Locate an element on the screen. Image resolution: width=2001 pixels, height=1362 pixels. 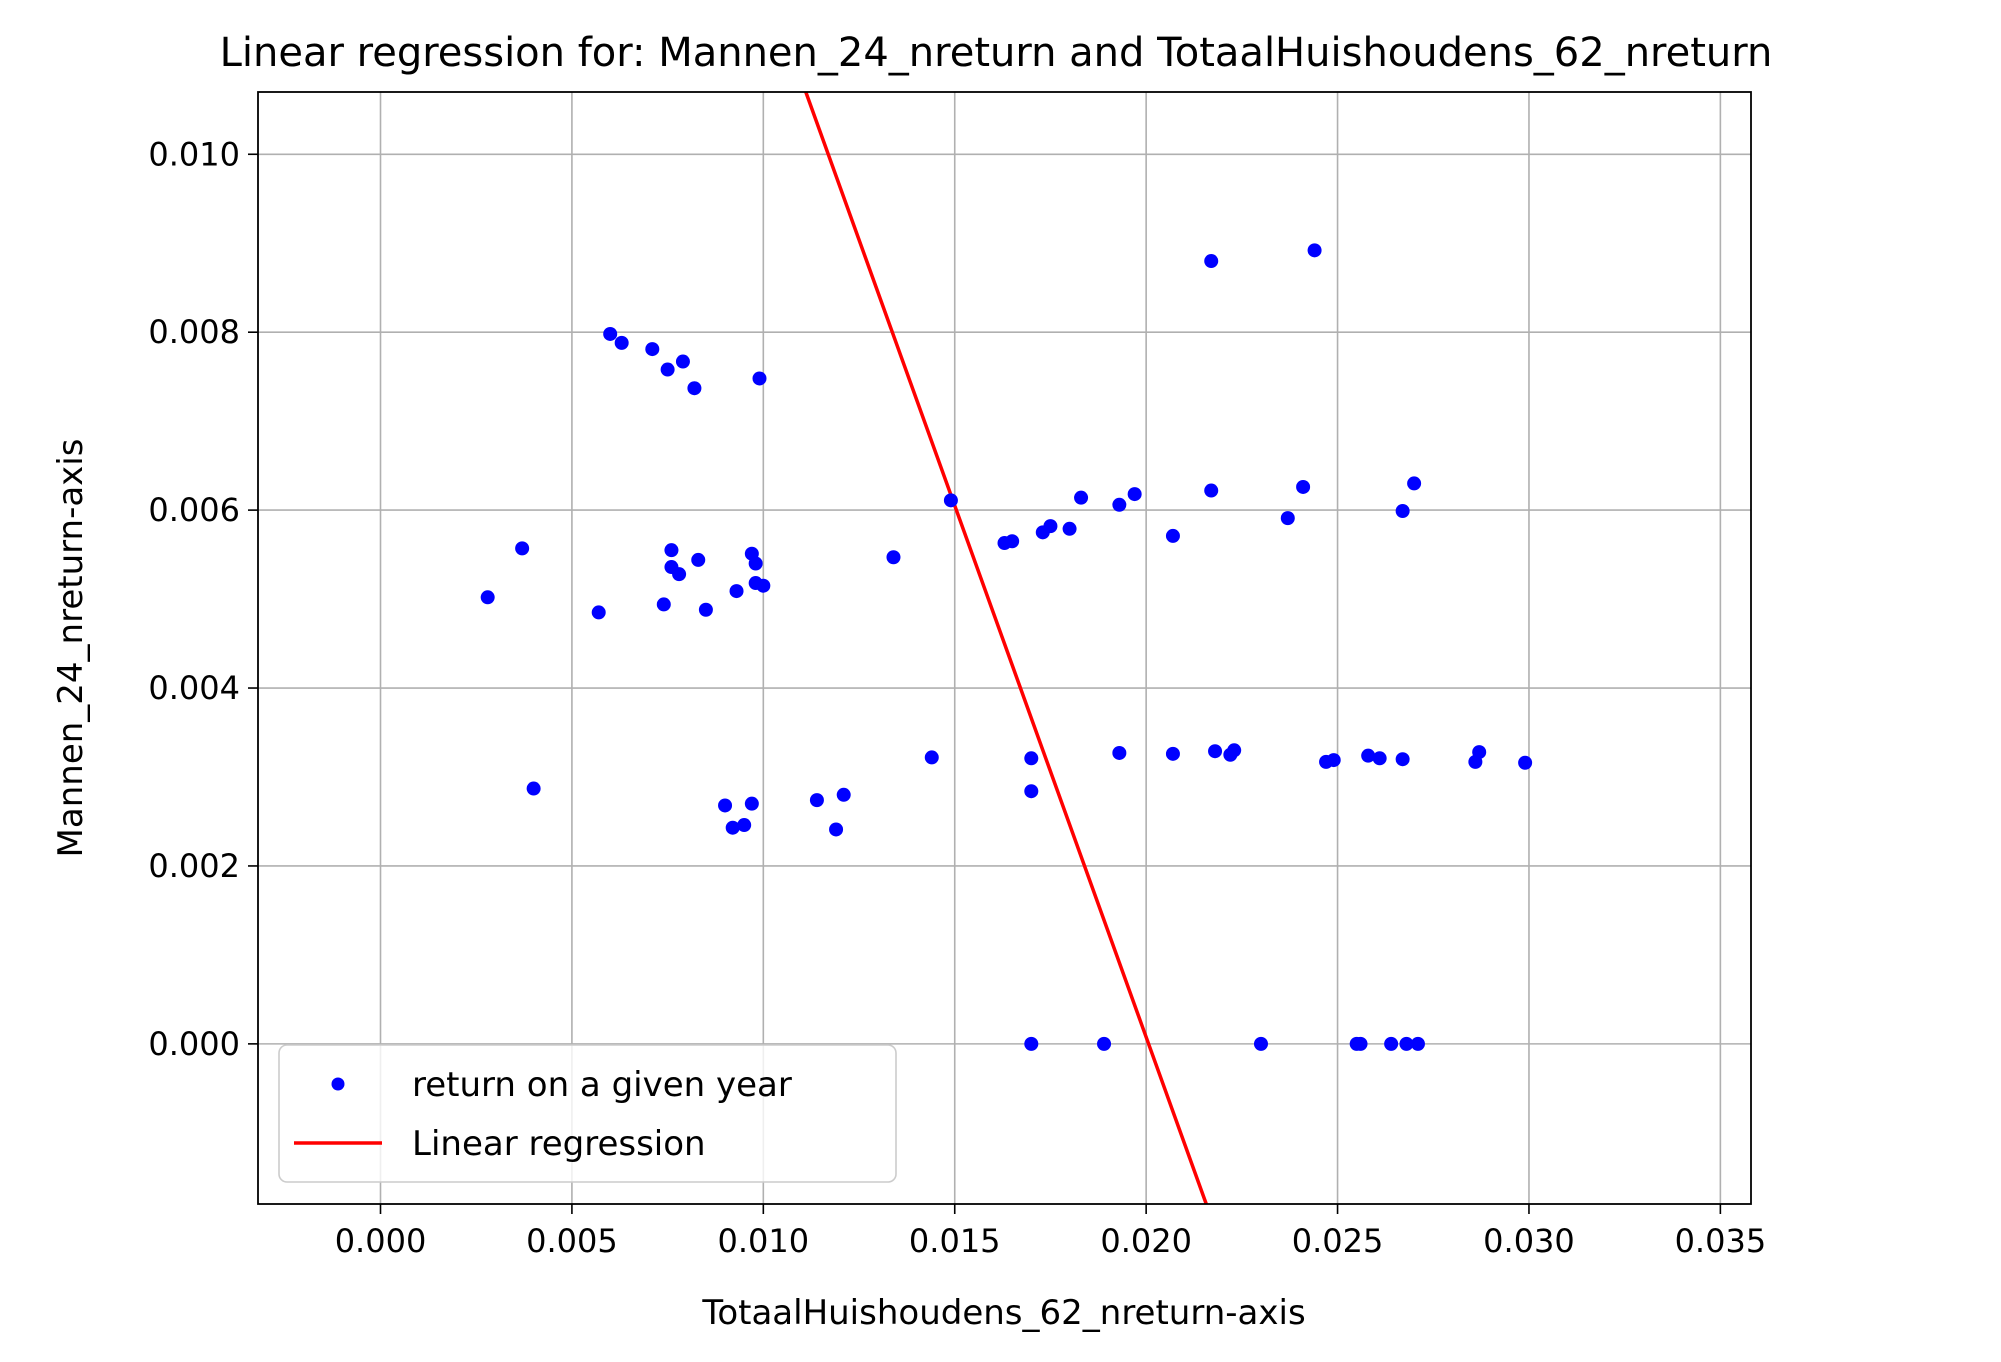
legend-box is located at coordinates (587, 1113).